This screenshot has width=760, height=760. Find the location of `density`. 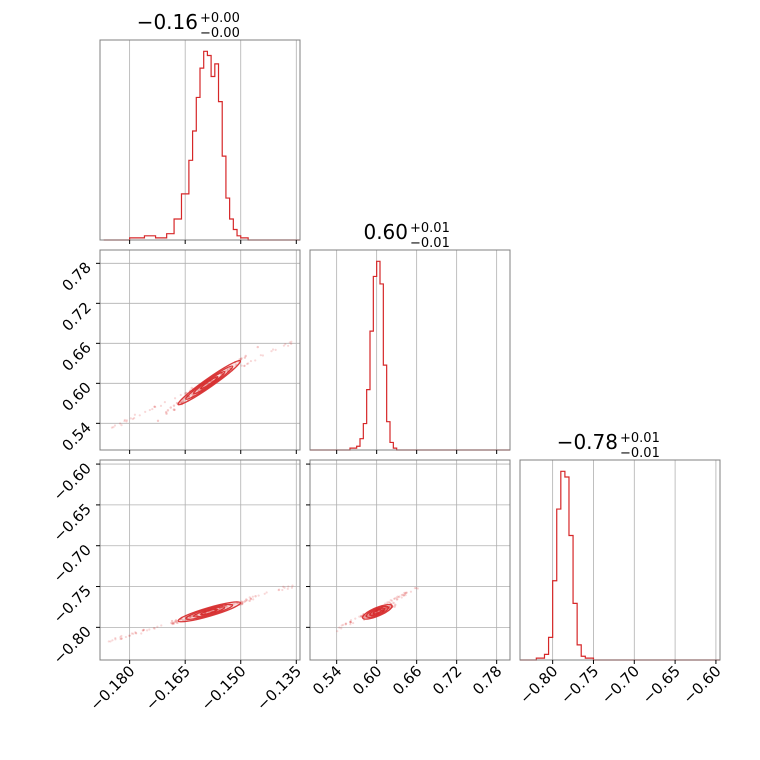

density is located at coordinates (201, 384).